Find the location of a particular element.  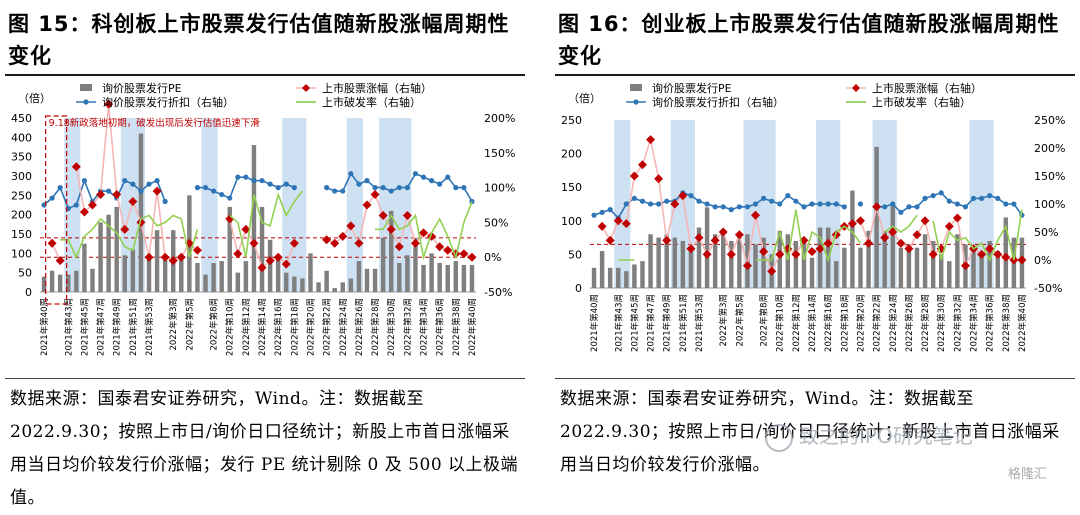

x-tick-label: 2022年第12周 is located at coordinates (246, 327).